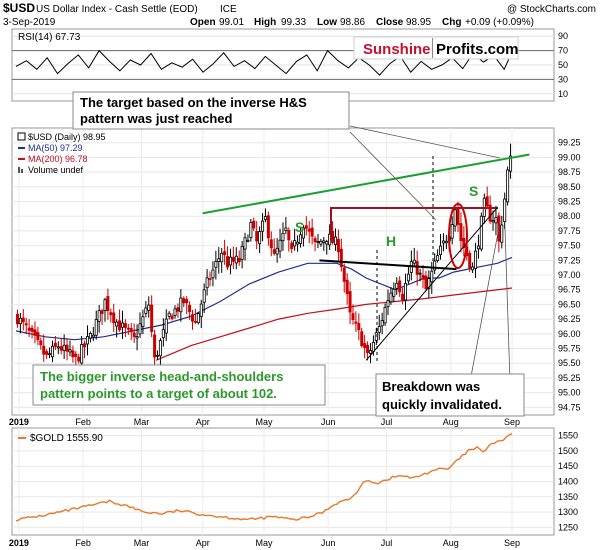 The width and height of the screenshot is (600, 550). Describe the element at coordinates (231, 22) in the screenshot. I see `svg-text: 99.01` at that location.